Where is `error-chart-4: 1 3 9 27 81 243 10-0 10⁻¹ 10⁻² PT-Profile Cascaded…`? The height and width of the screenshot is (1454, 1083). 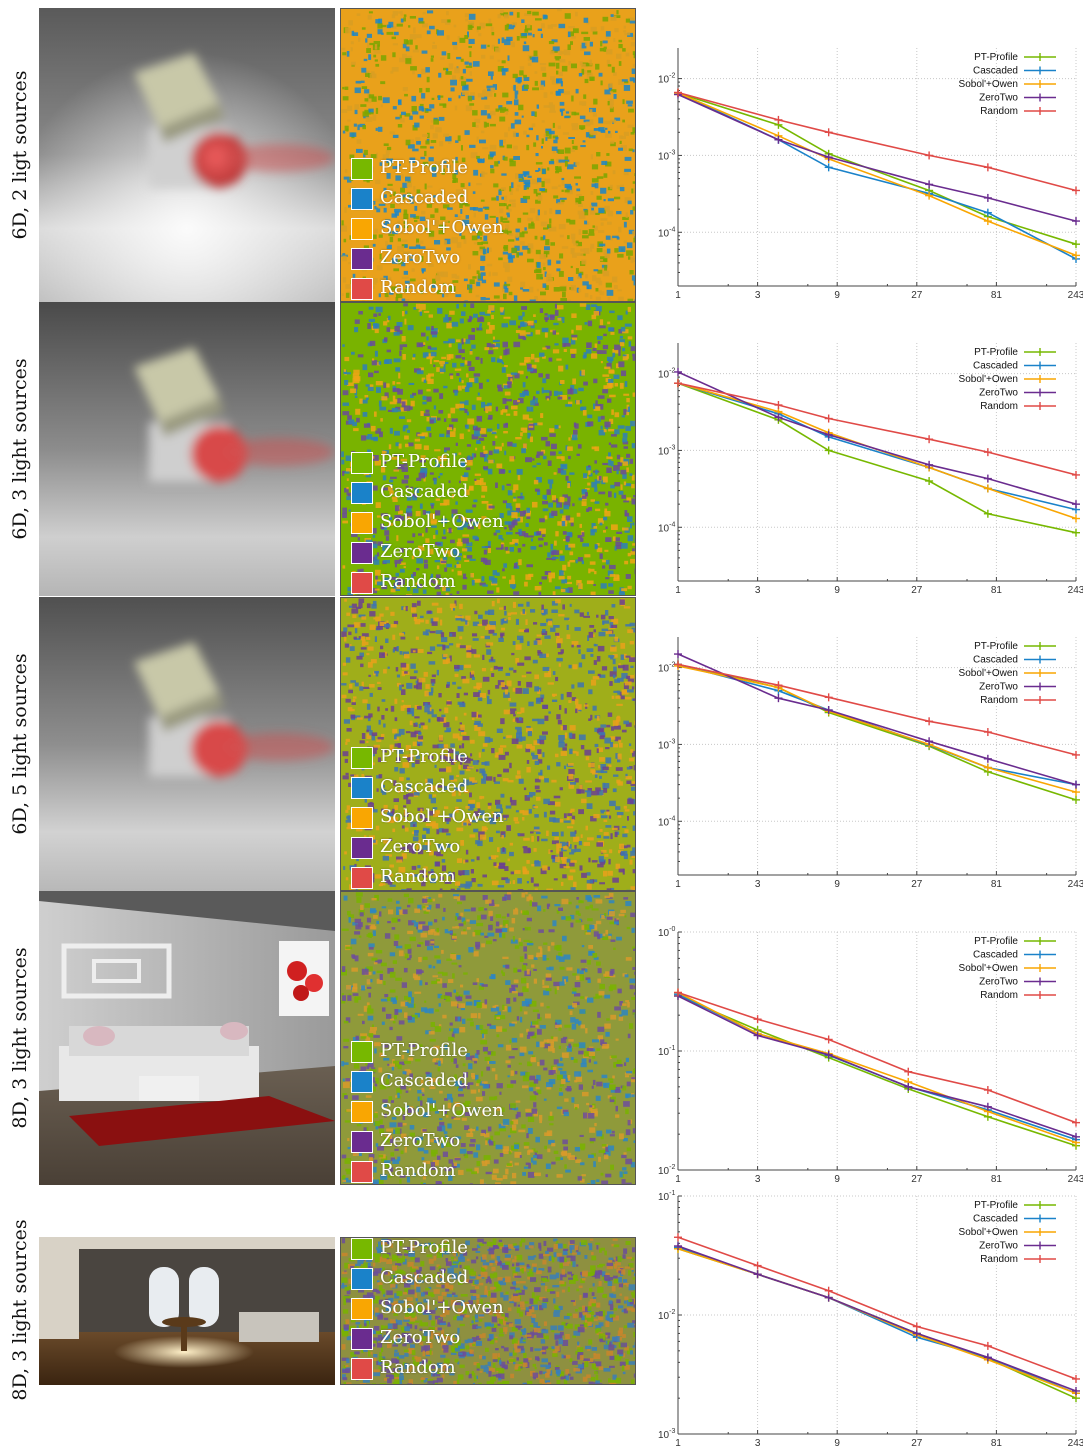 error-chart-4: 1 3 9 27 81 243 10-0 10⁻¹ 10⁻² PT-Profile Cascaded… is located at coordinates (861, 1053).